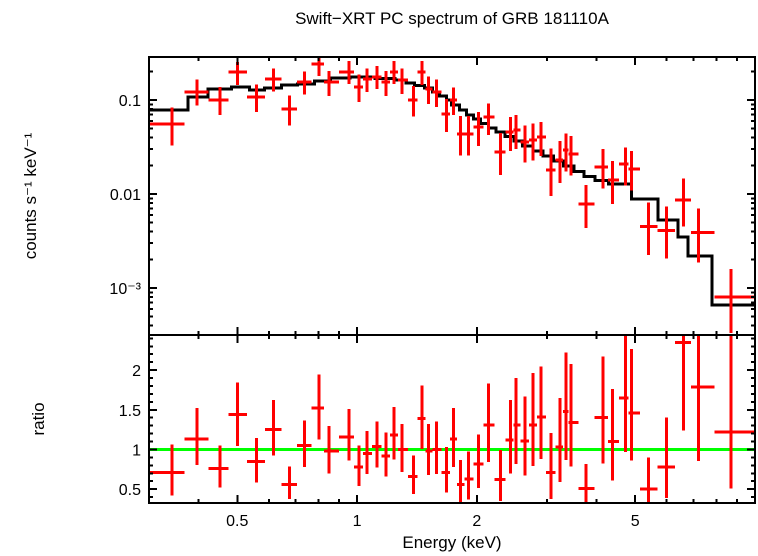  What do you see at coordinates (136, 371) in the screenshot?
I see `y-tick-label: 2` at bounding box center [136, 371].